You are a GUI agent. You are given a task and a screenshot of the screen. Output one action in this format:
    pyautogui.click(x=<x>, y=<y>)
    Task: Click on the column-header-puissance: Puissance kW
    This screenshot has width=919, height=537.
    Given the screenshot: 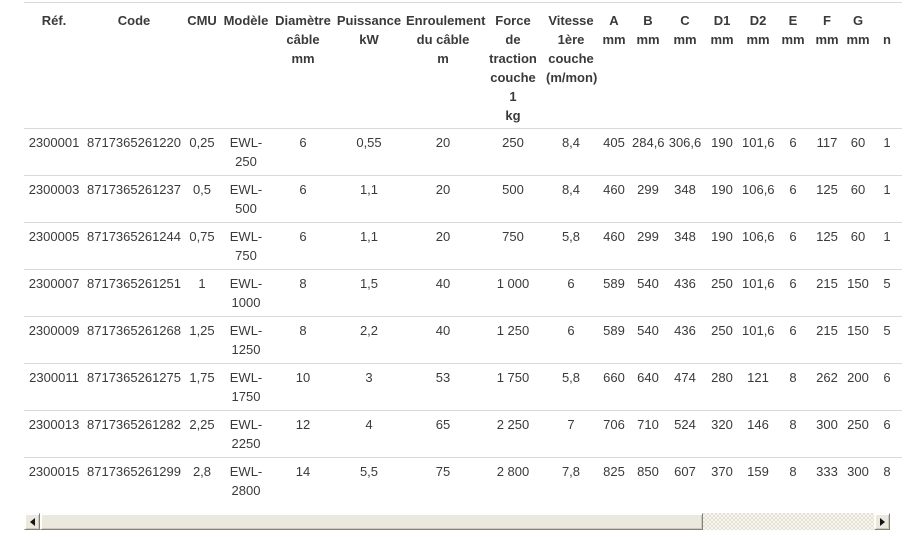 What is the action you would take?
    pyautogui.click(x=369, y=65)
    